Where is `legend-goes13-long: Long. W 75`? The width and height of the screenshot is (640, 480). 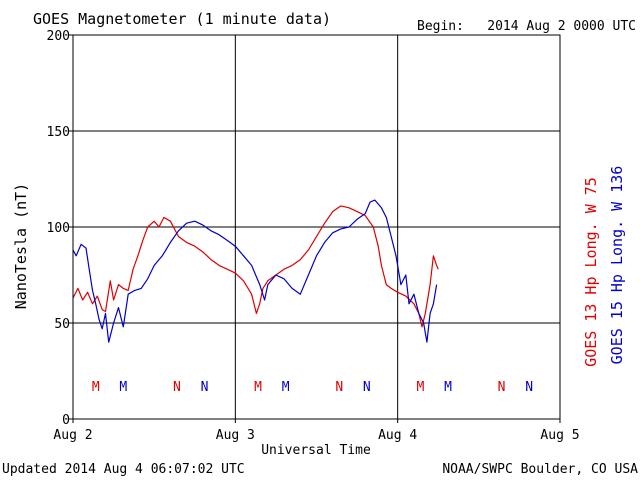 legend-goes13-long: Long. W 75 is located at coordinates (591, 222).